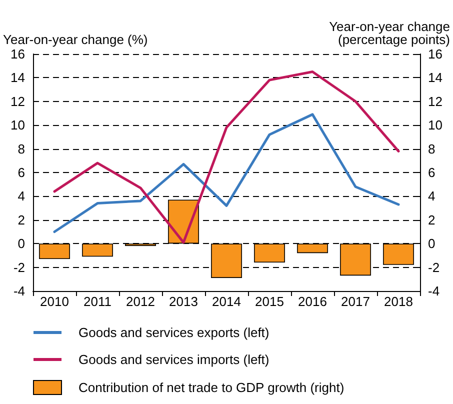 This screenshot has width=453, height=404. Describe the element at coordinates (434, 291) in the screenshot. I see `y2-tick-label: -4` at that location.